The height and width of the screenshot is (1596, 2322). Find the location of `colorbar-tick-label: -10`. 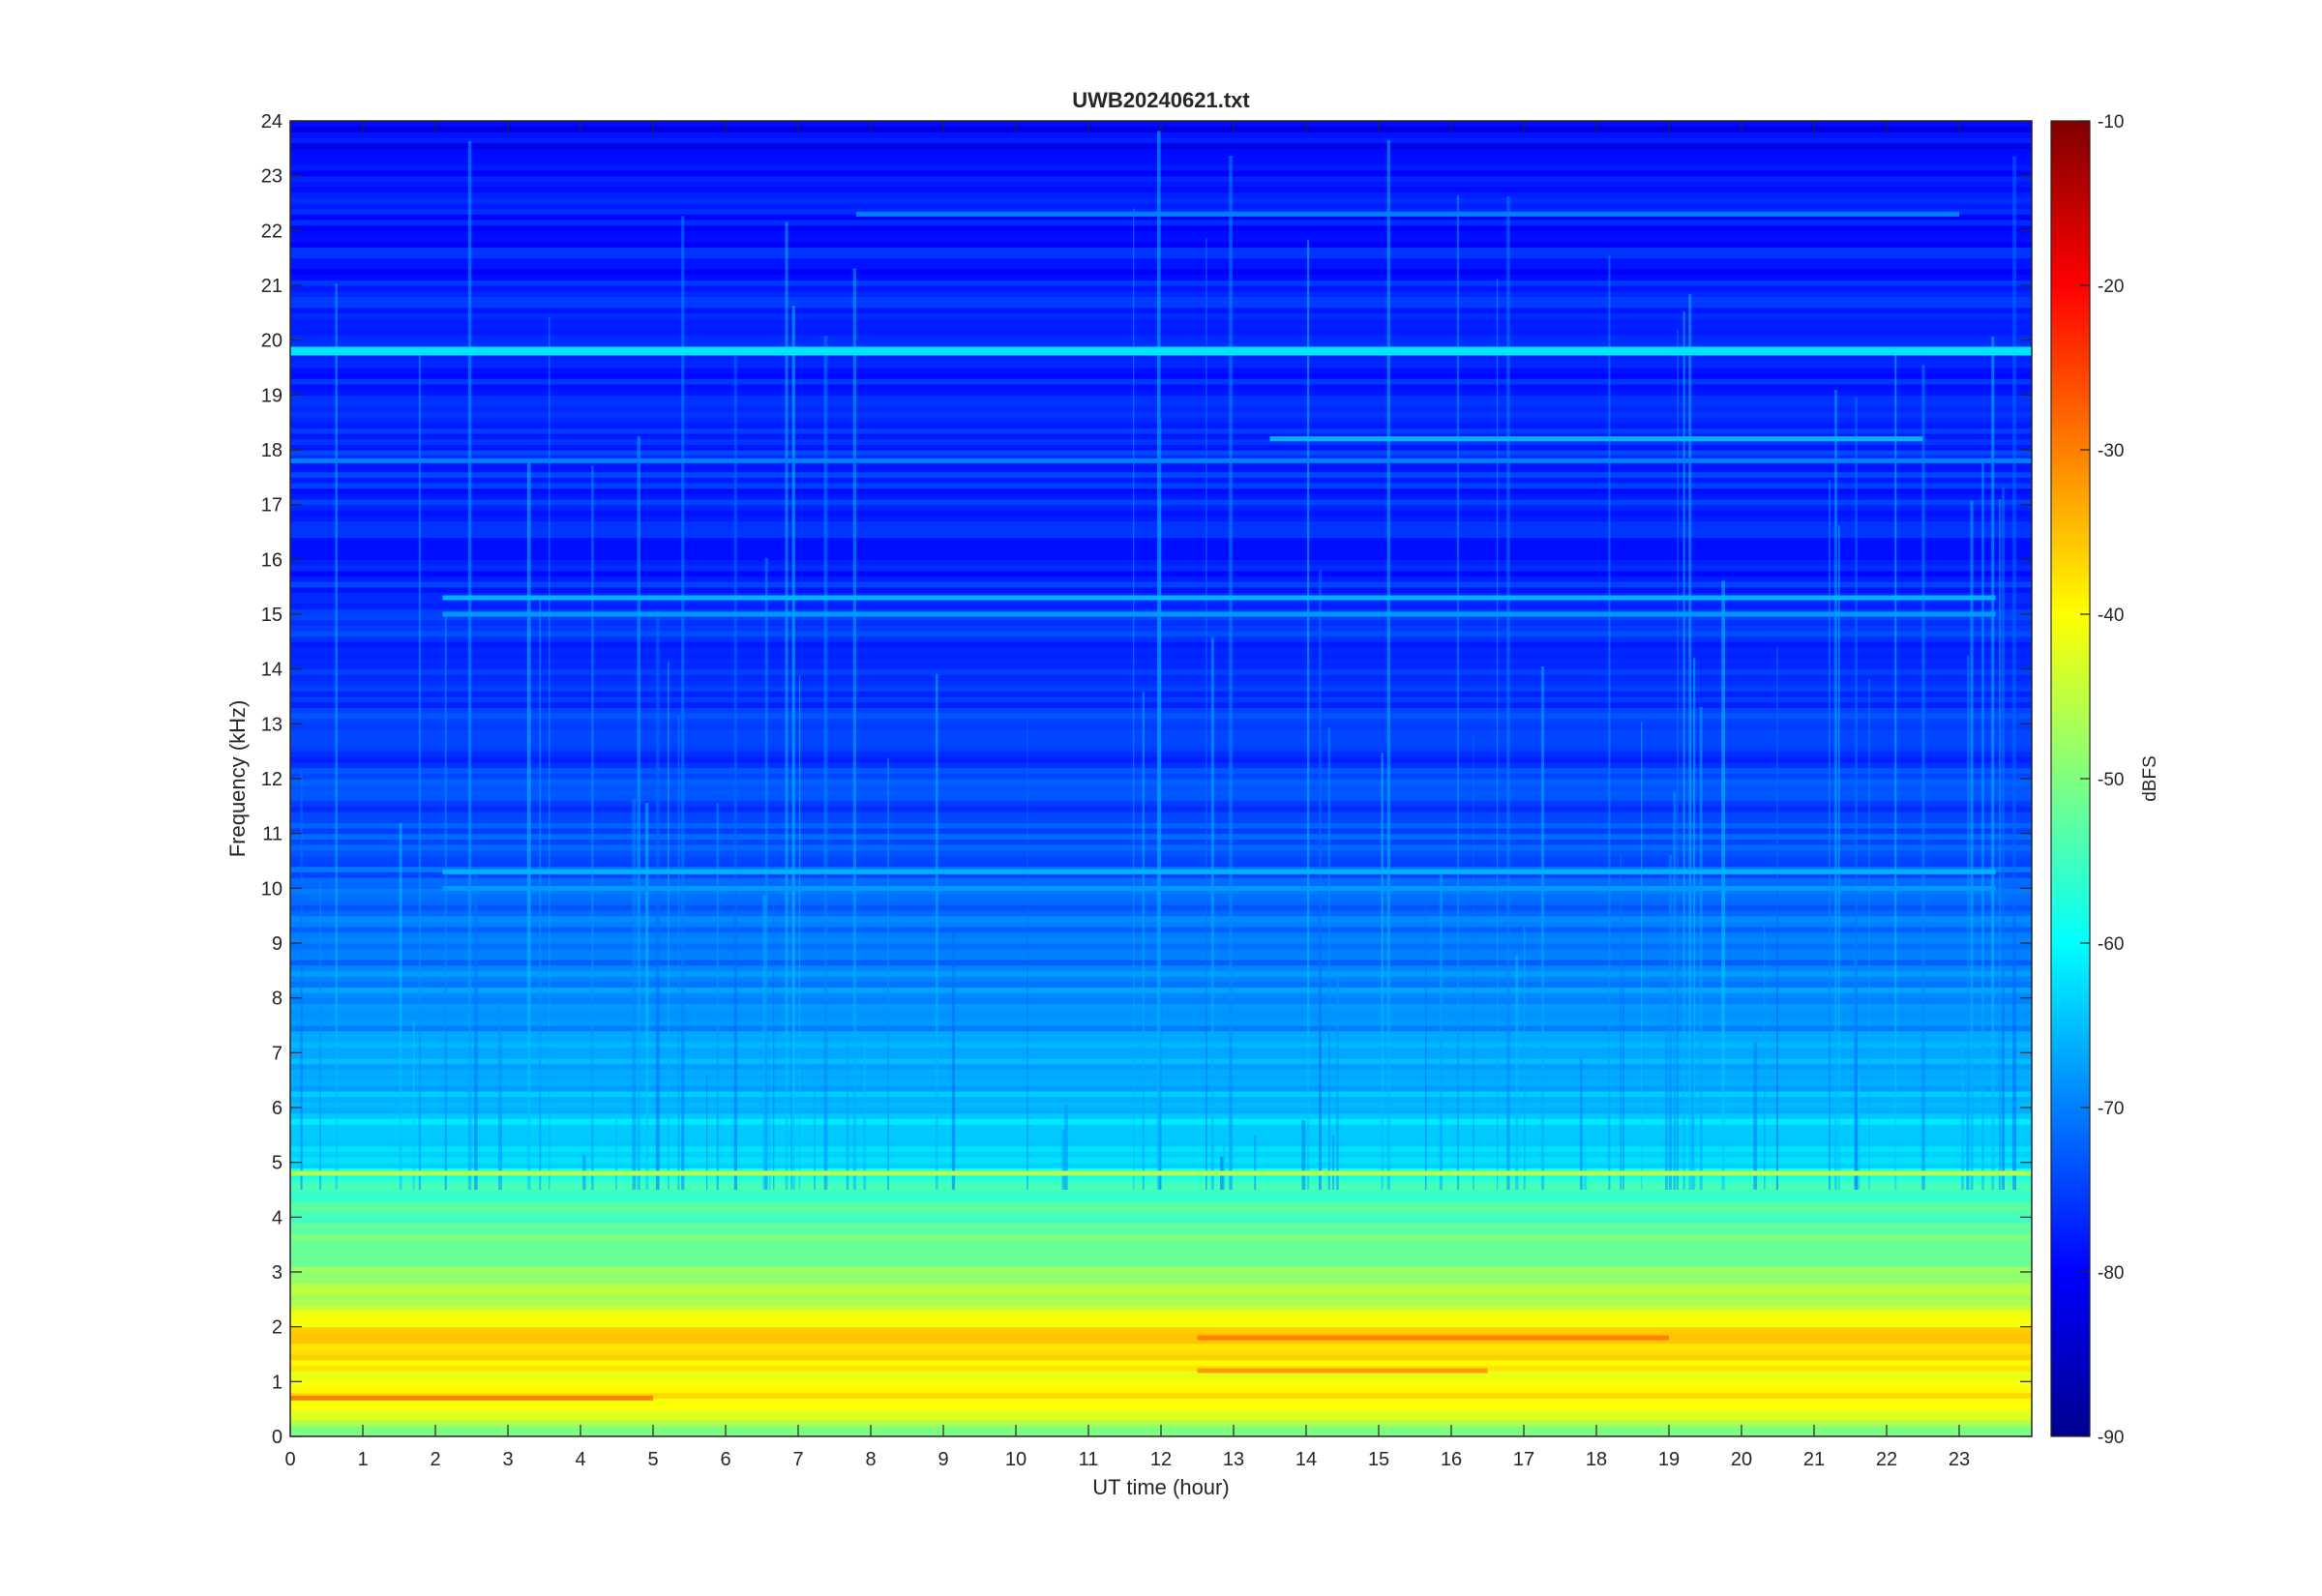

colorbar-tick-label: -10 is located at coordinates (2111, 122).